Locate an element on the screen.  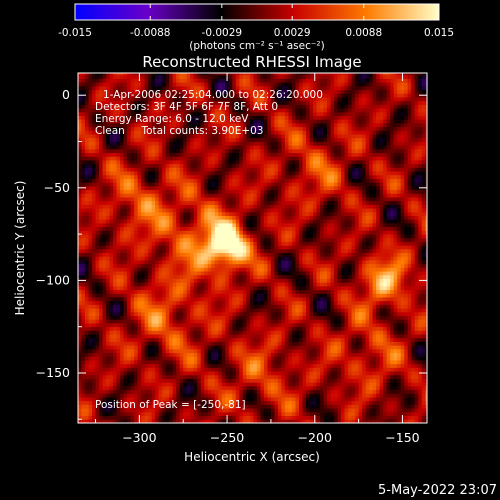
colorbar-tick-label: 0.0029 is located at coordinates (292, 33).